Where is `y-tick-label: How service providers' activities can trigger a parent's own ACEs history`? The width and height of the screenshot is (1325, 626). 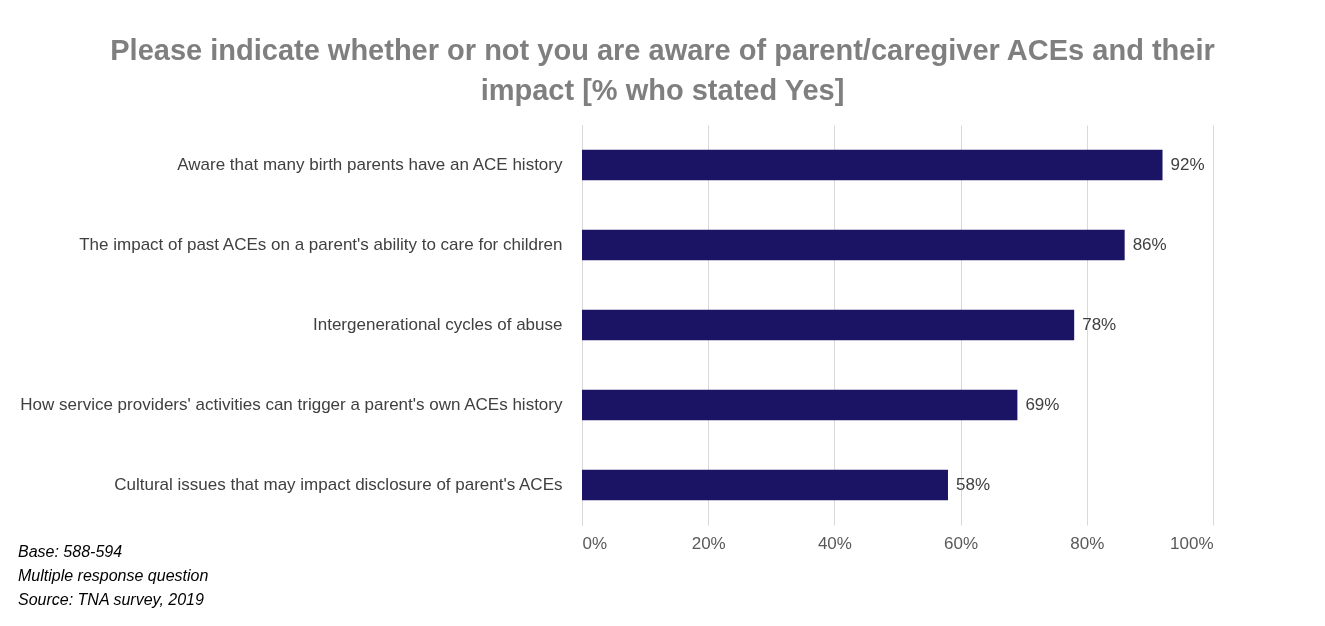 y-tick-label: How service providers' activities can trigger a parent's own ACEs history is located at coordinates (291, 404).